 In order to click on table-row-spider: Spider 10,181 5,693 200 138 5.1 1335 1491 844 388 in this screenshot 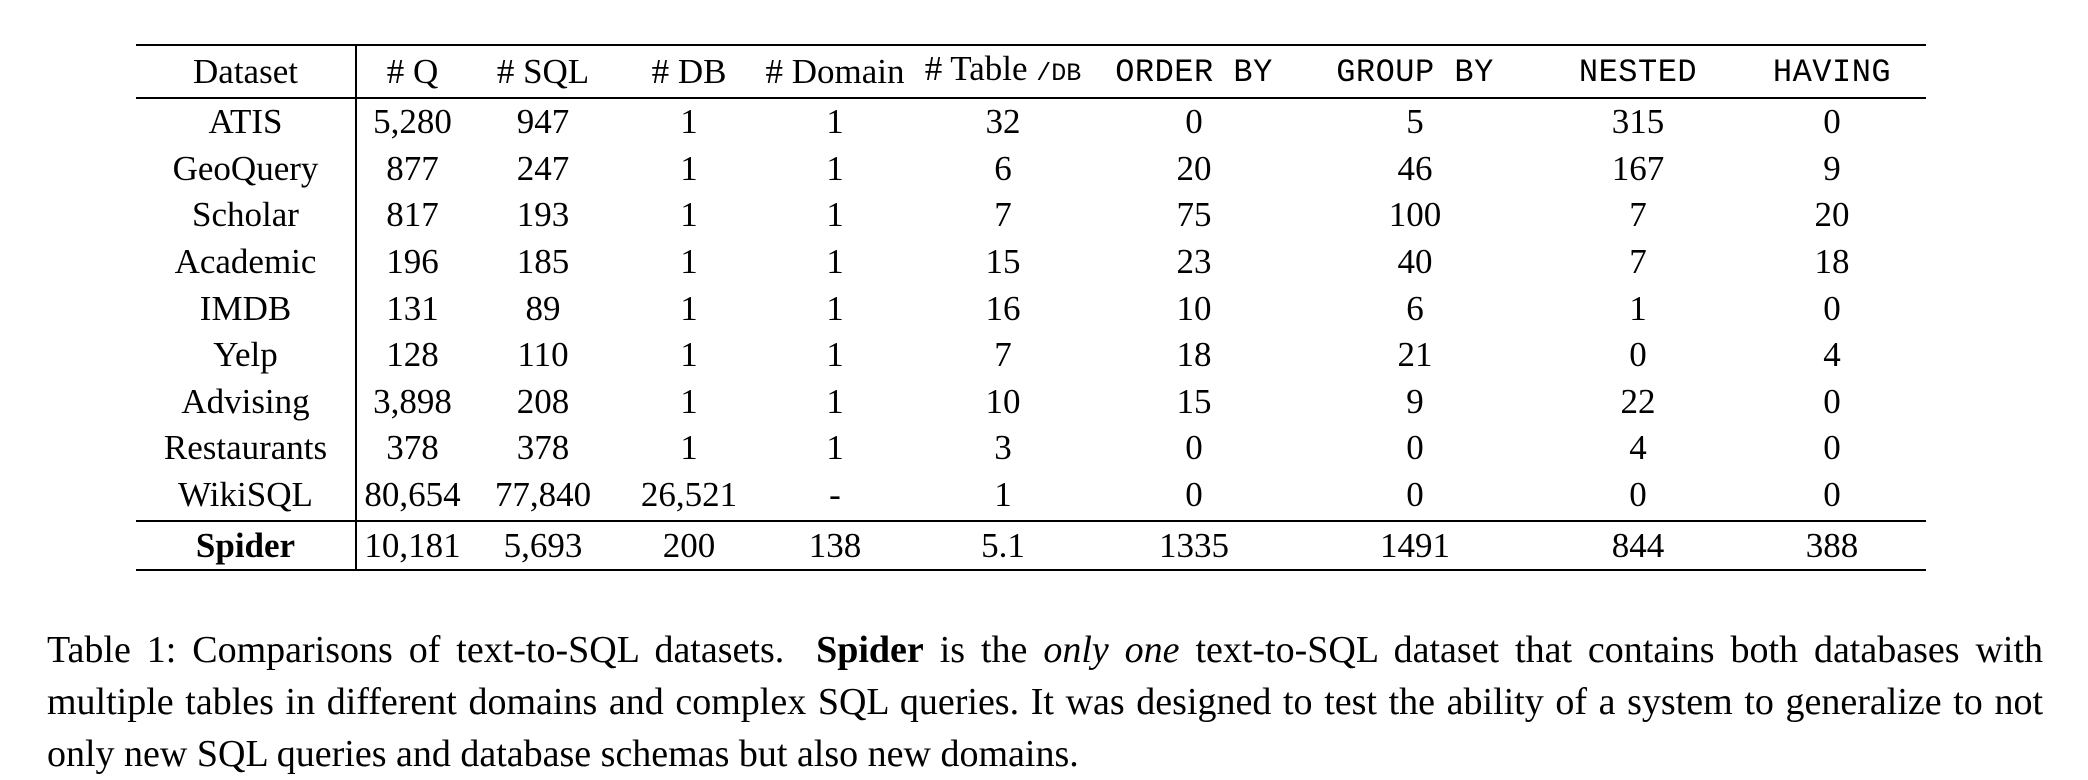, I will do `click(1031, 545)`.